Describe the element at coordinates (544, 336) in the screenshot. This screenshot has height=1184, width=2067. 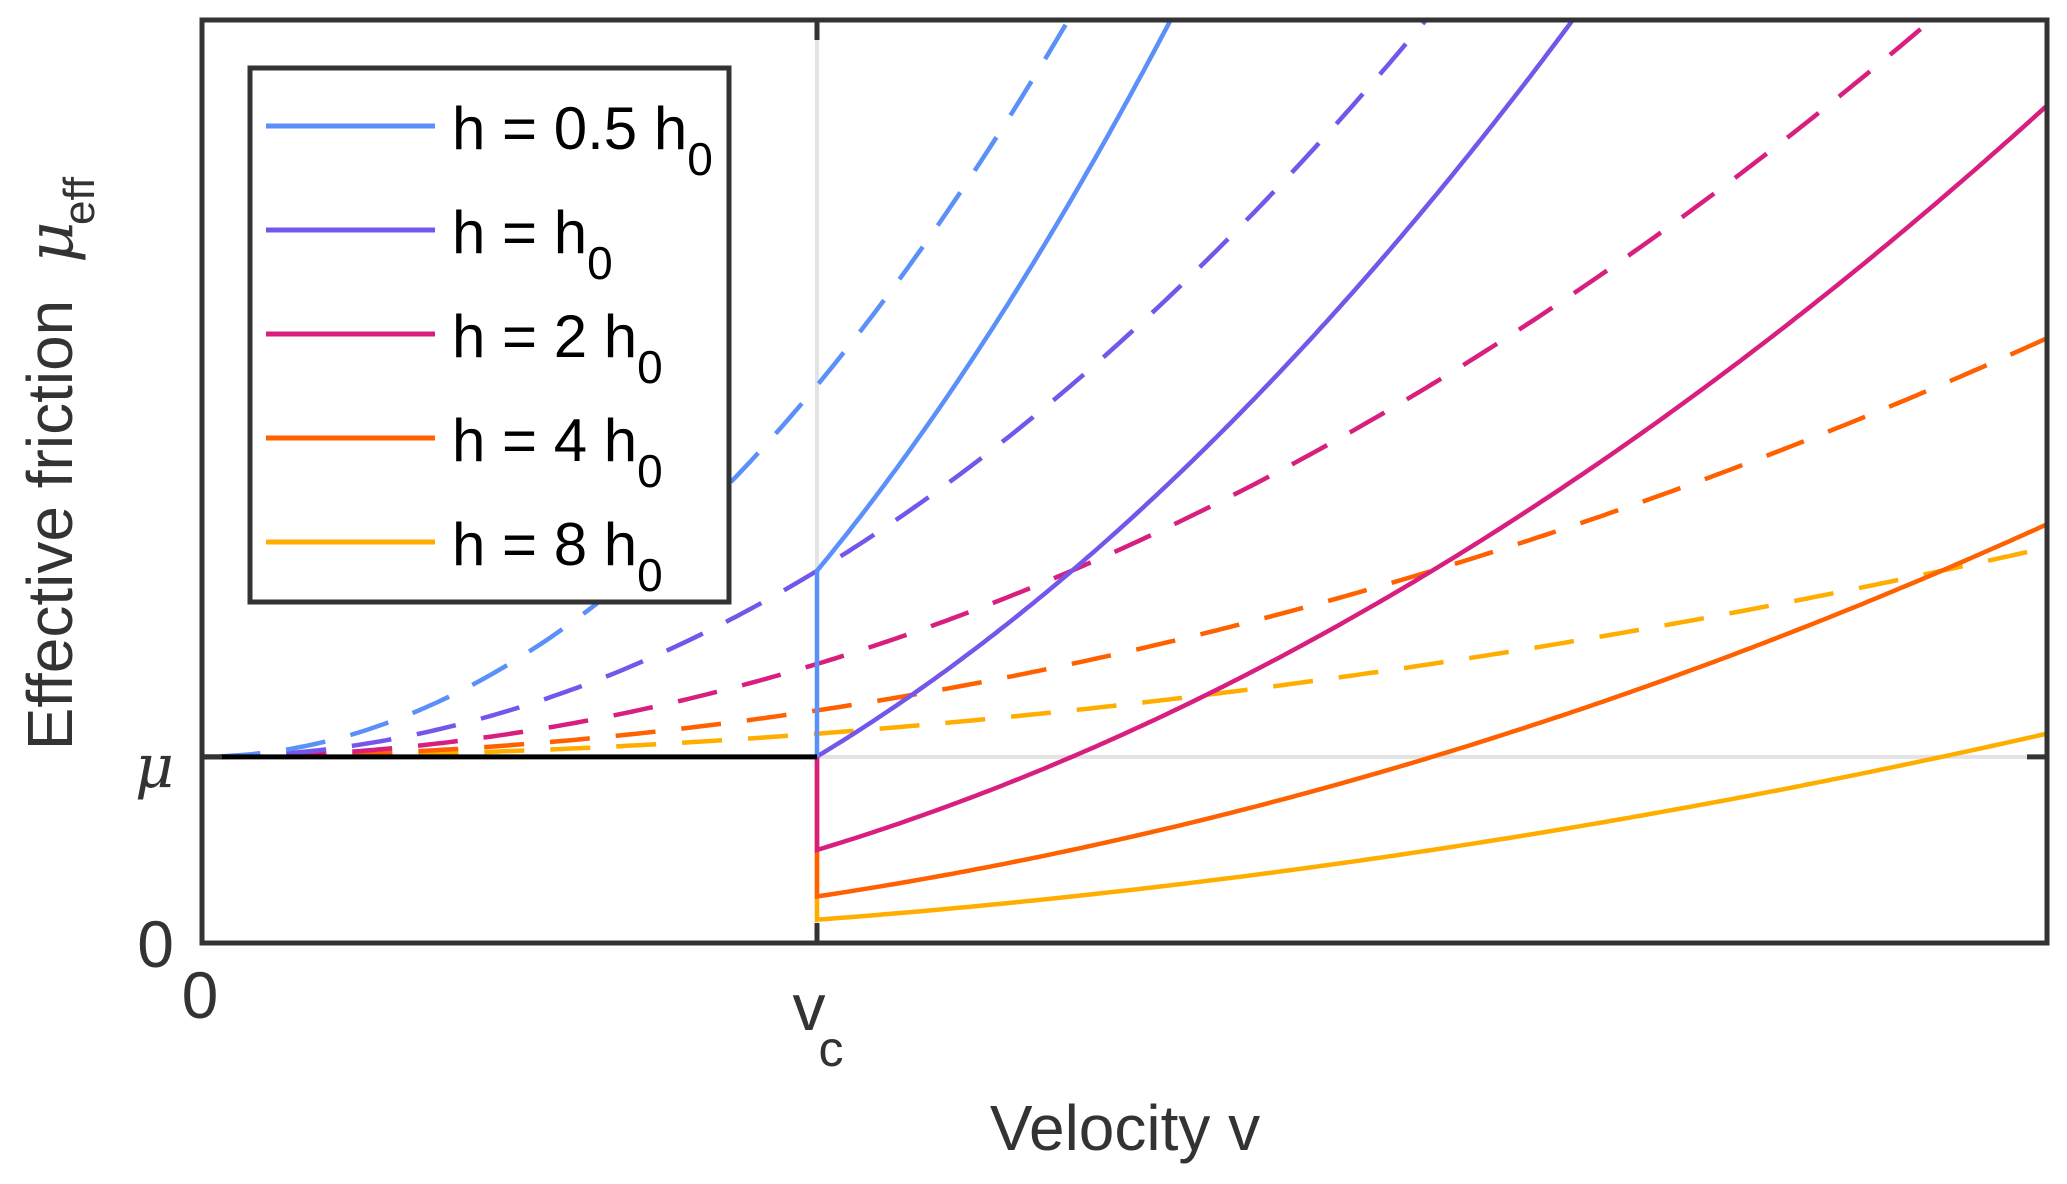
I see `legend-label-text: h = 2 h` at that location.